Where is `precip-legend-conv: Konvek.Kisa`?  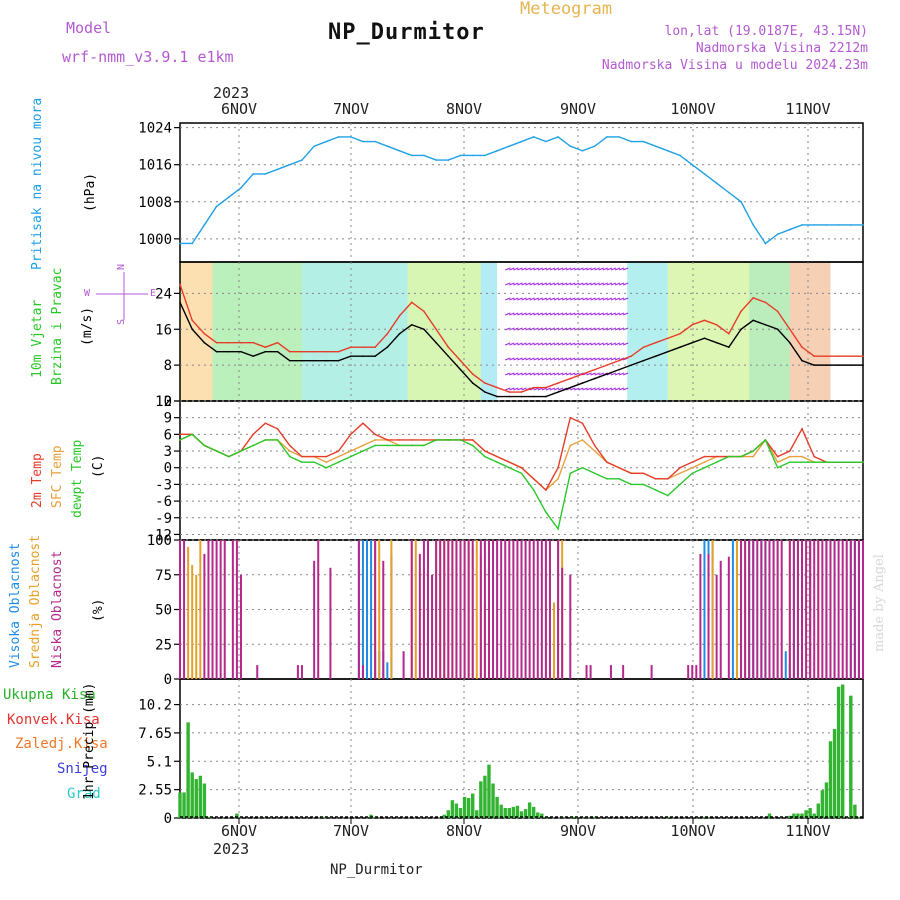
precip-legend-conv: Konvek.Kisa is located at coordinates (53, 720).